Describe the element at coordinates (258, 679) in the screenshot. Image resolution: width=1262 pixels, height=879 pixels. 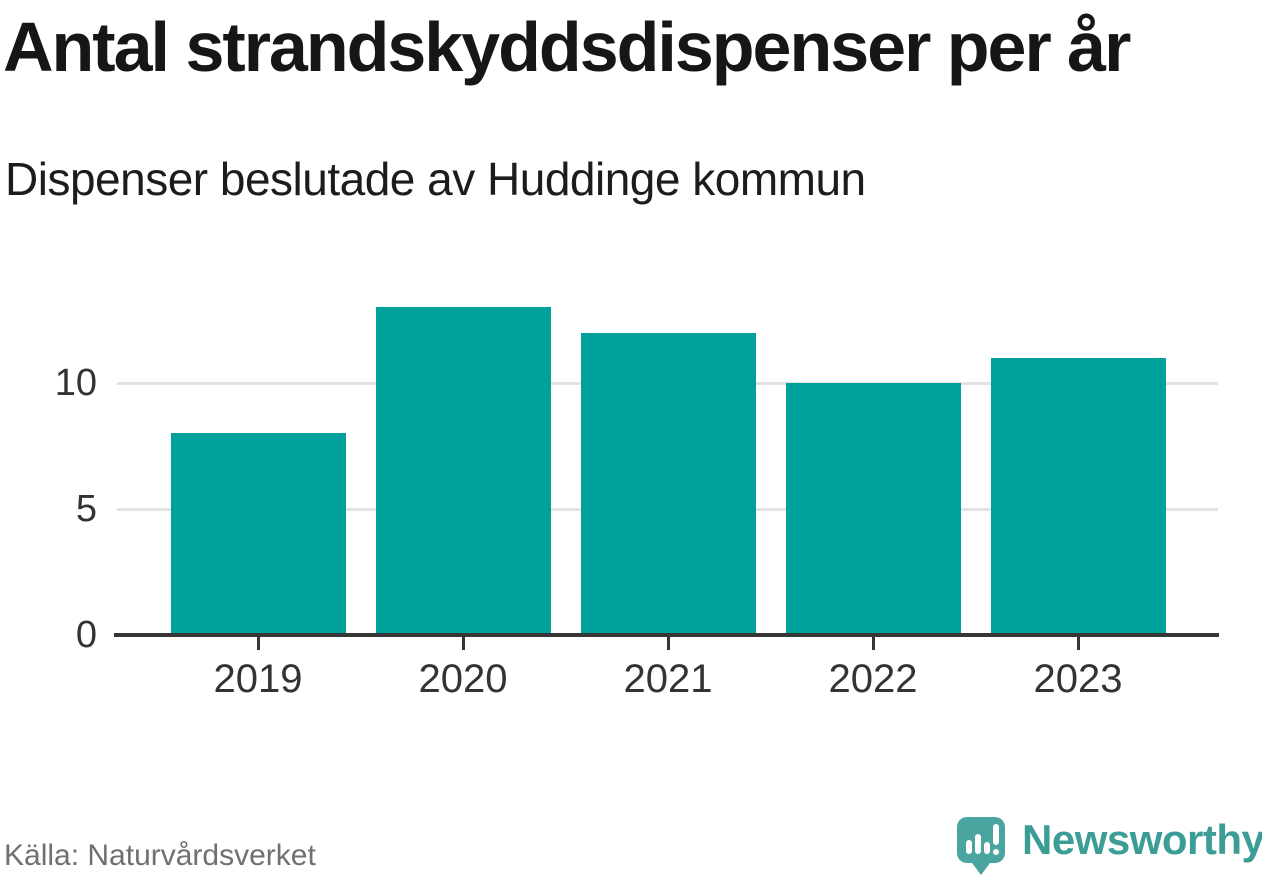
I see `x-axis-label-2019: 2019` at that location.